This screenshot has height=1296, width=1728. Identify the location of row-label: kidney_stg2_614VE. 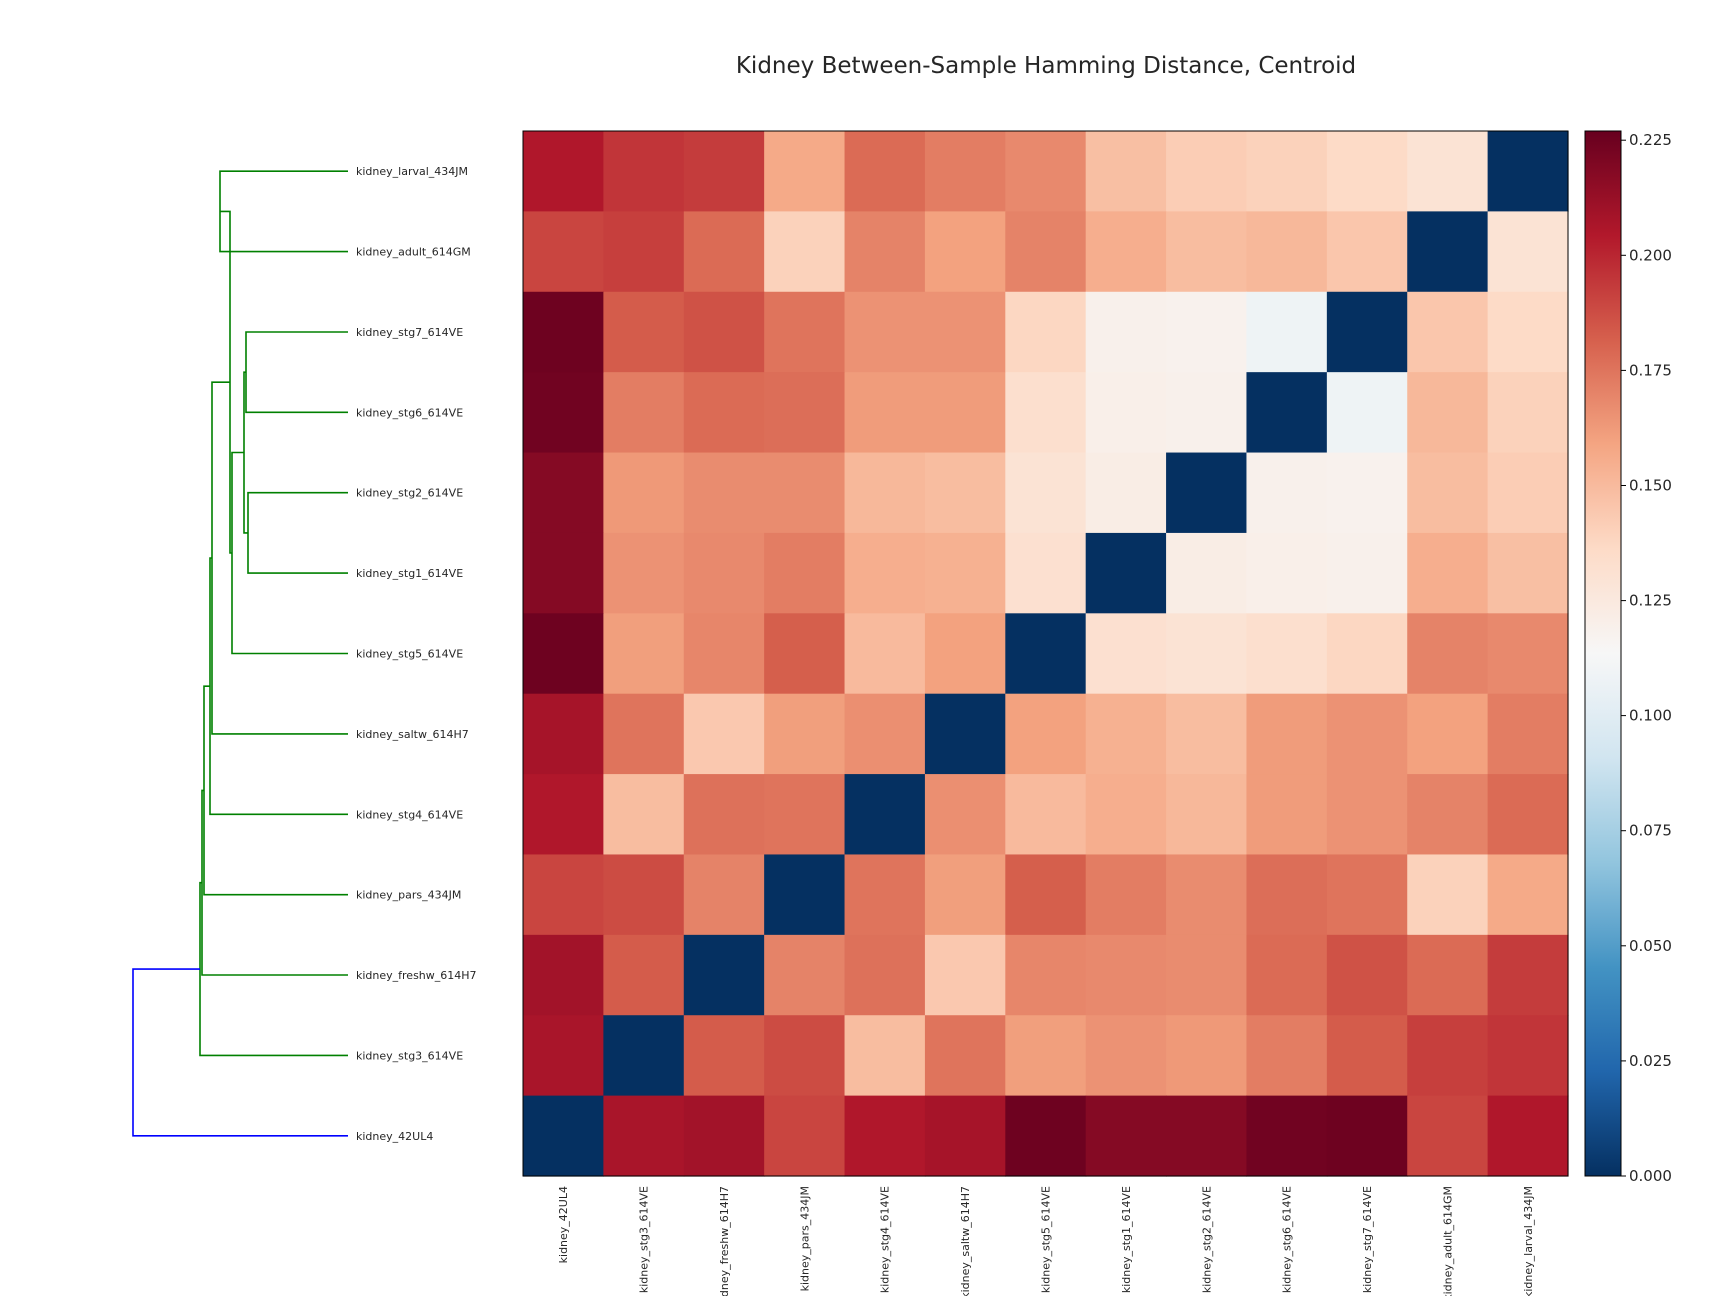
(409, 493).